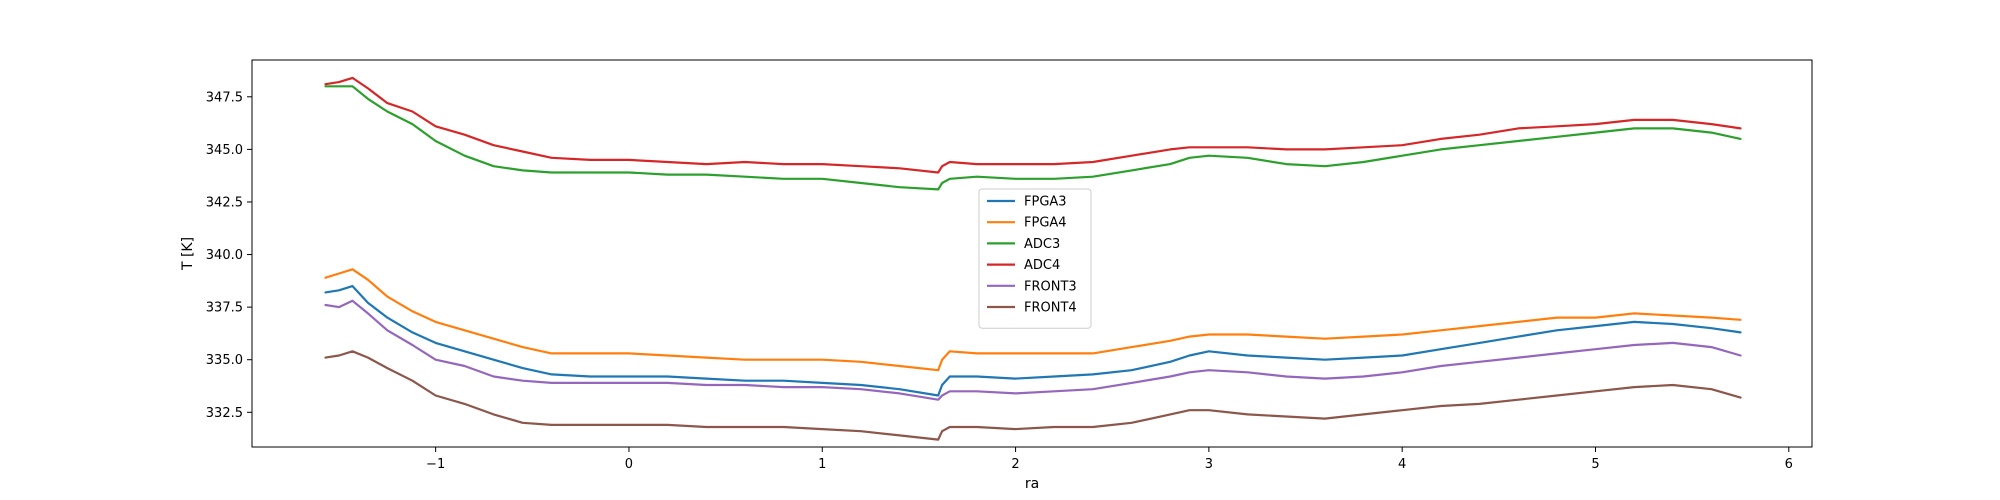  What do you see at coordinates (629, 464) in the screenshot?
I see `x-tick-label: 0` at bounding box center [629, 464].